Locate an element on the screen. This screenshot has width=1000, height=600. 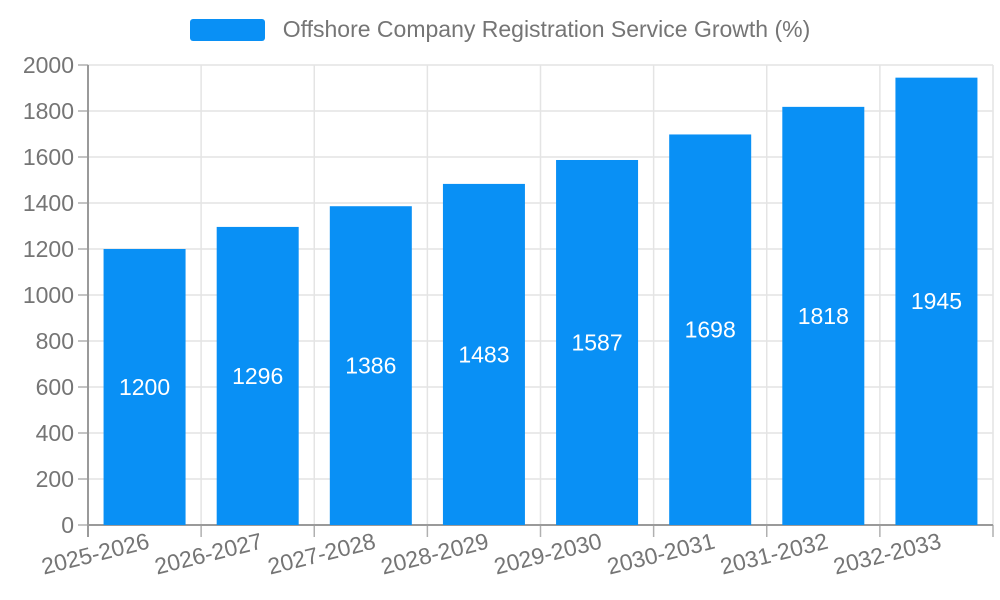
x-tick-label: 2027-2028 is located at coordinates (321, 554).